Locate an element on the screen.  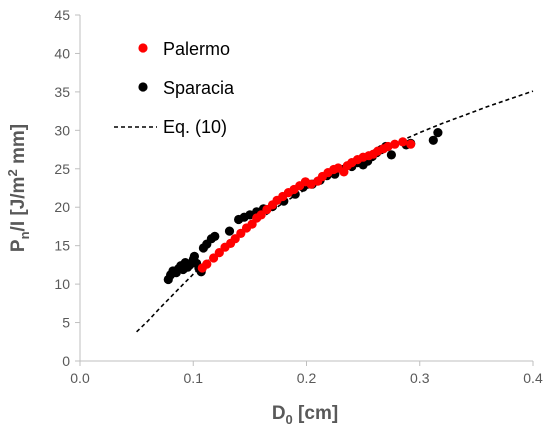
x-axis-title: D0 [cm] is located at coordinates (305, 415).